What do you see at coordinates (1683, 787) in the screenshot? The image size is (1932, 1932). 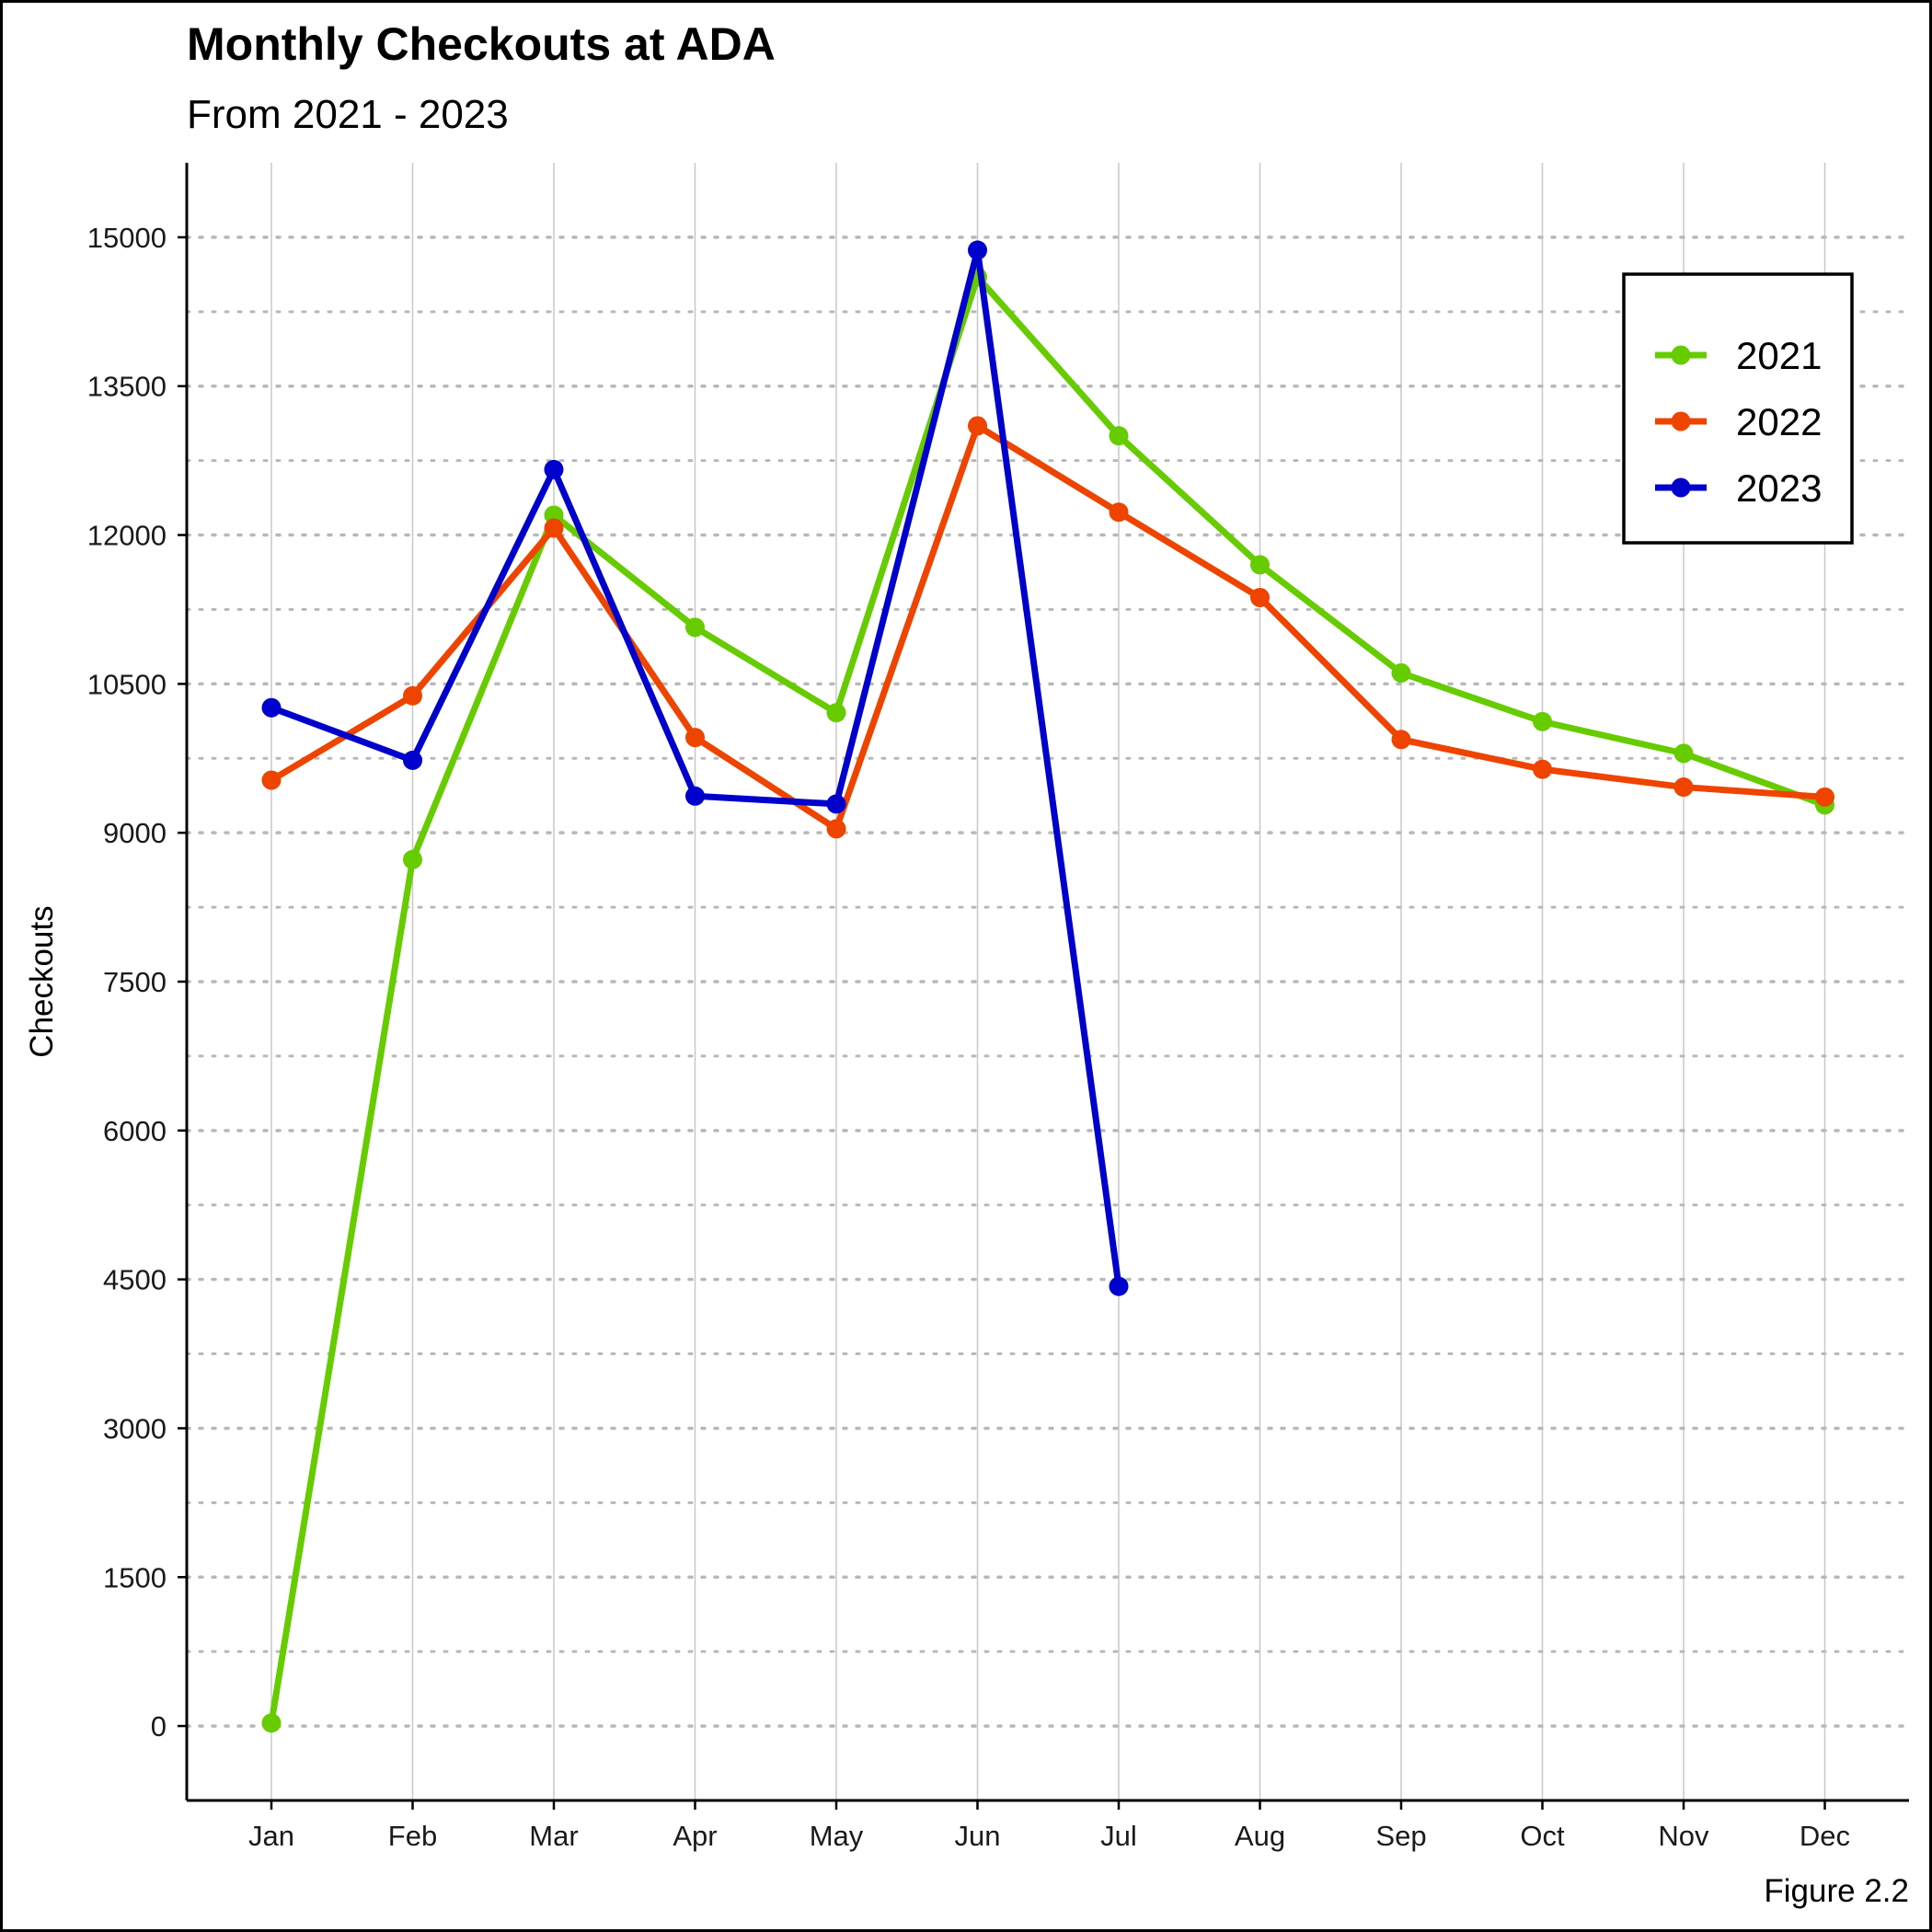 I see `data-point-2022-nov` at bounding box center [1683, 787].